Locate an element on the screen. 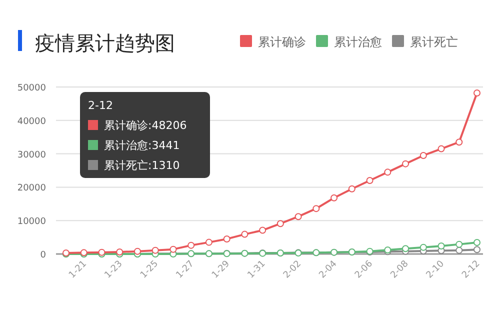 The image size is (500, 311). y-tick-label: 50000 is located at coordinates (31, 89).